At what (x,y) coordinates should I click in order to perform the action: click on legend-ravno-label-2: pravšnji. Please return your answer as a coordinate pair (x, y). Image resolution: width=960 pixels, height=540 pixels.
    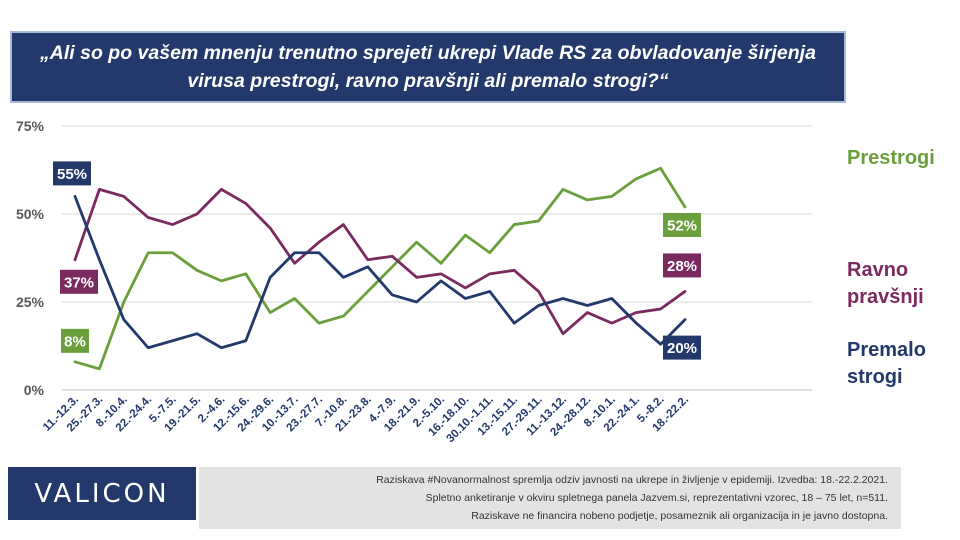
    Looking at the image, I should click on (885, 297).